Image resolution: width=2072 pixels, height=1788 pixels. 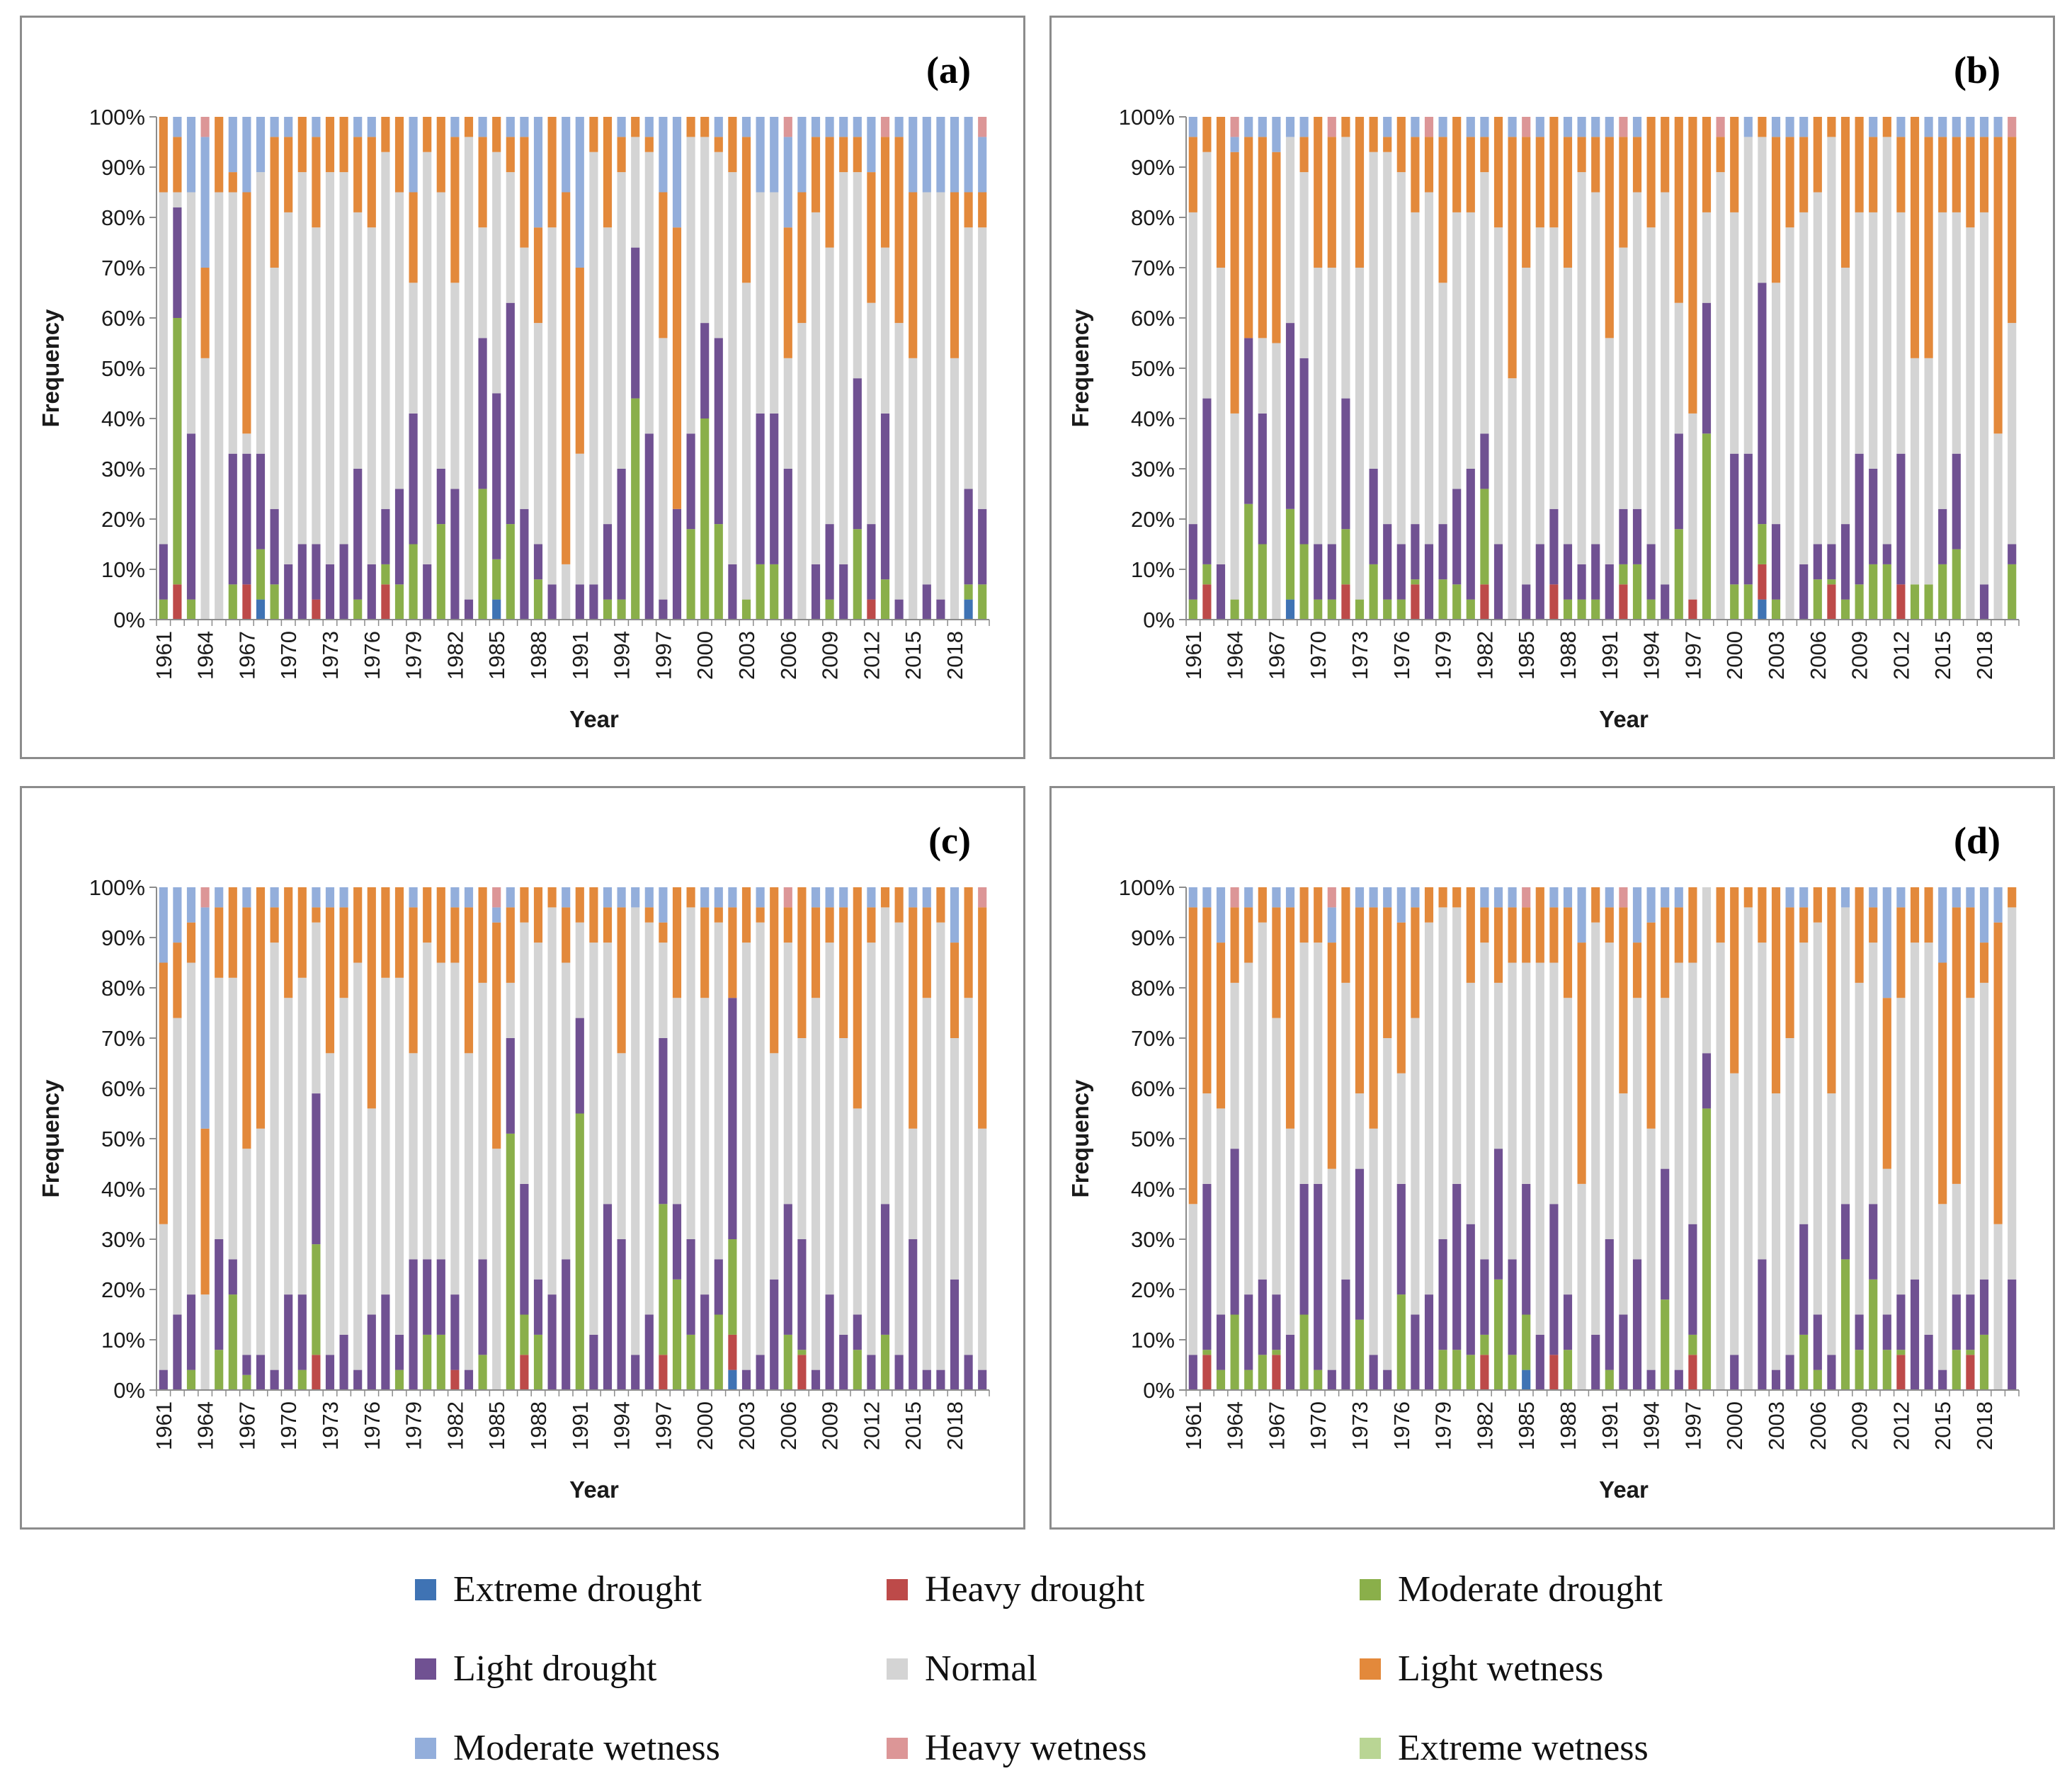 What do you see at coordinates (1401, 998) in the screenshot?
I see `bar-d-1976-light-wetness` at bounding box center [1401, 998].